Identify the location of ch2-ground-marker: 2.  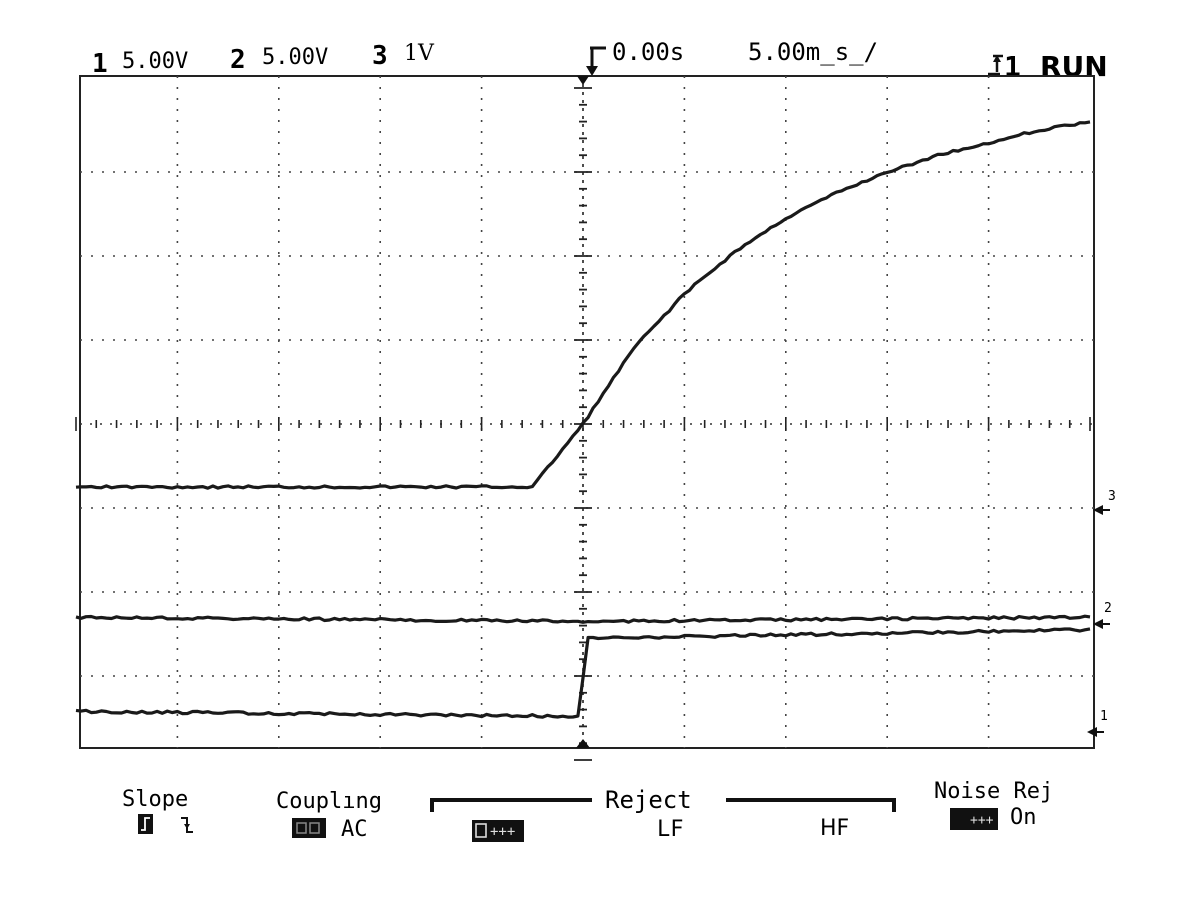
(1102, 615).